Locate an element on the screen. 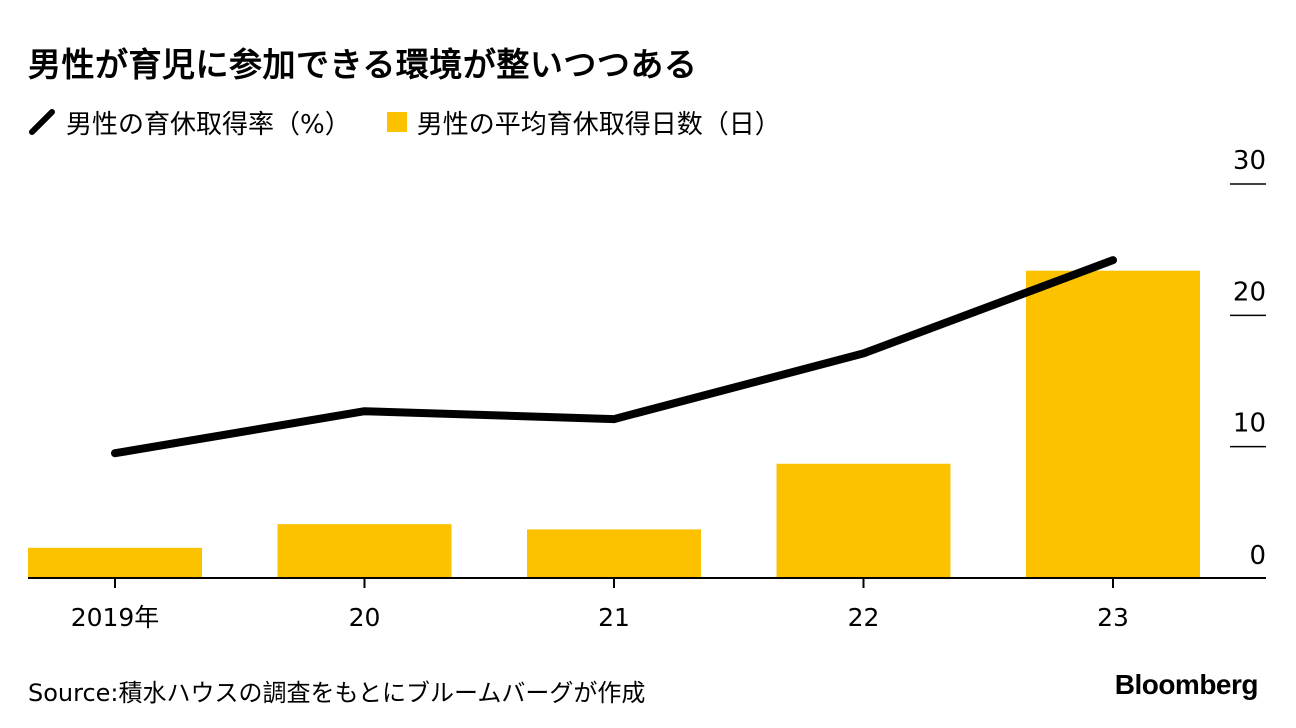  legend-bar-label: 男性の平均育休取得日数（日） is located at coordinates (598, 124).